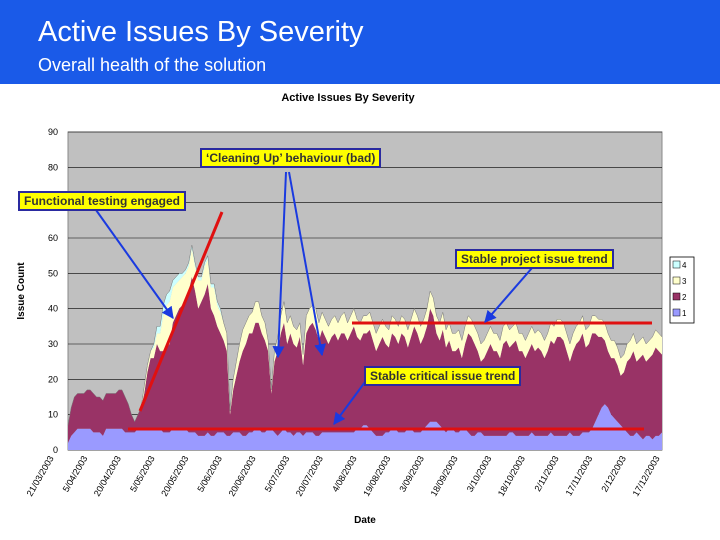  Describe the element at coordinates (53, 415) in the screenshot. I see `y-tick-label: 10` at that location.